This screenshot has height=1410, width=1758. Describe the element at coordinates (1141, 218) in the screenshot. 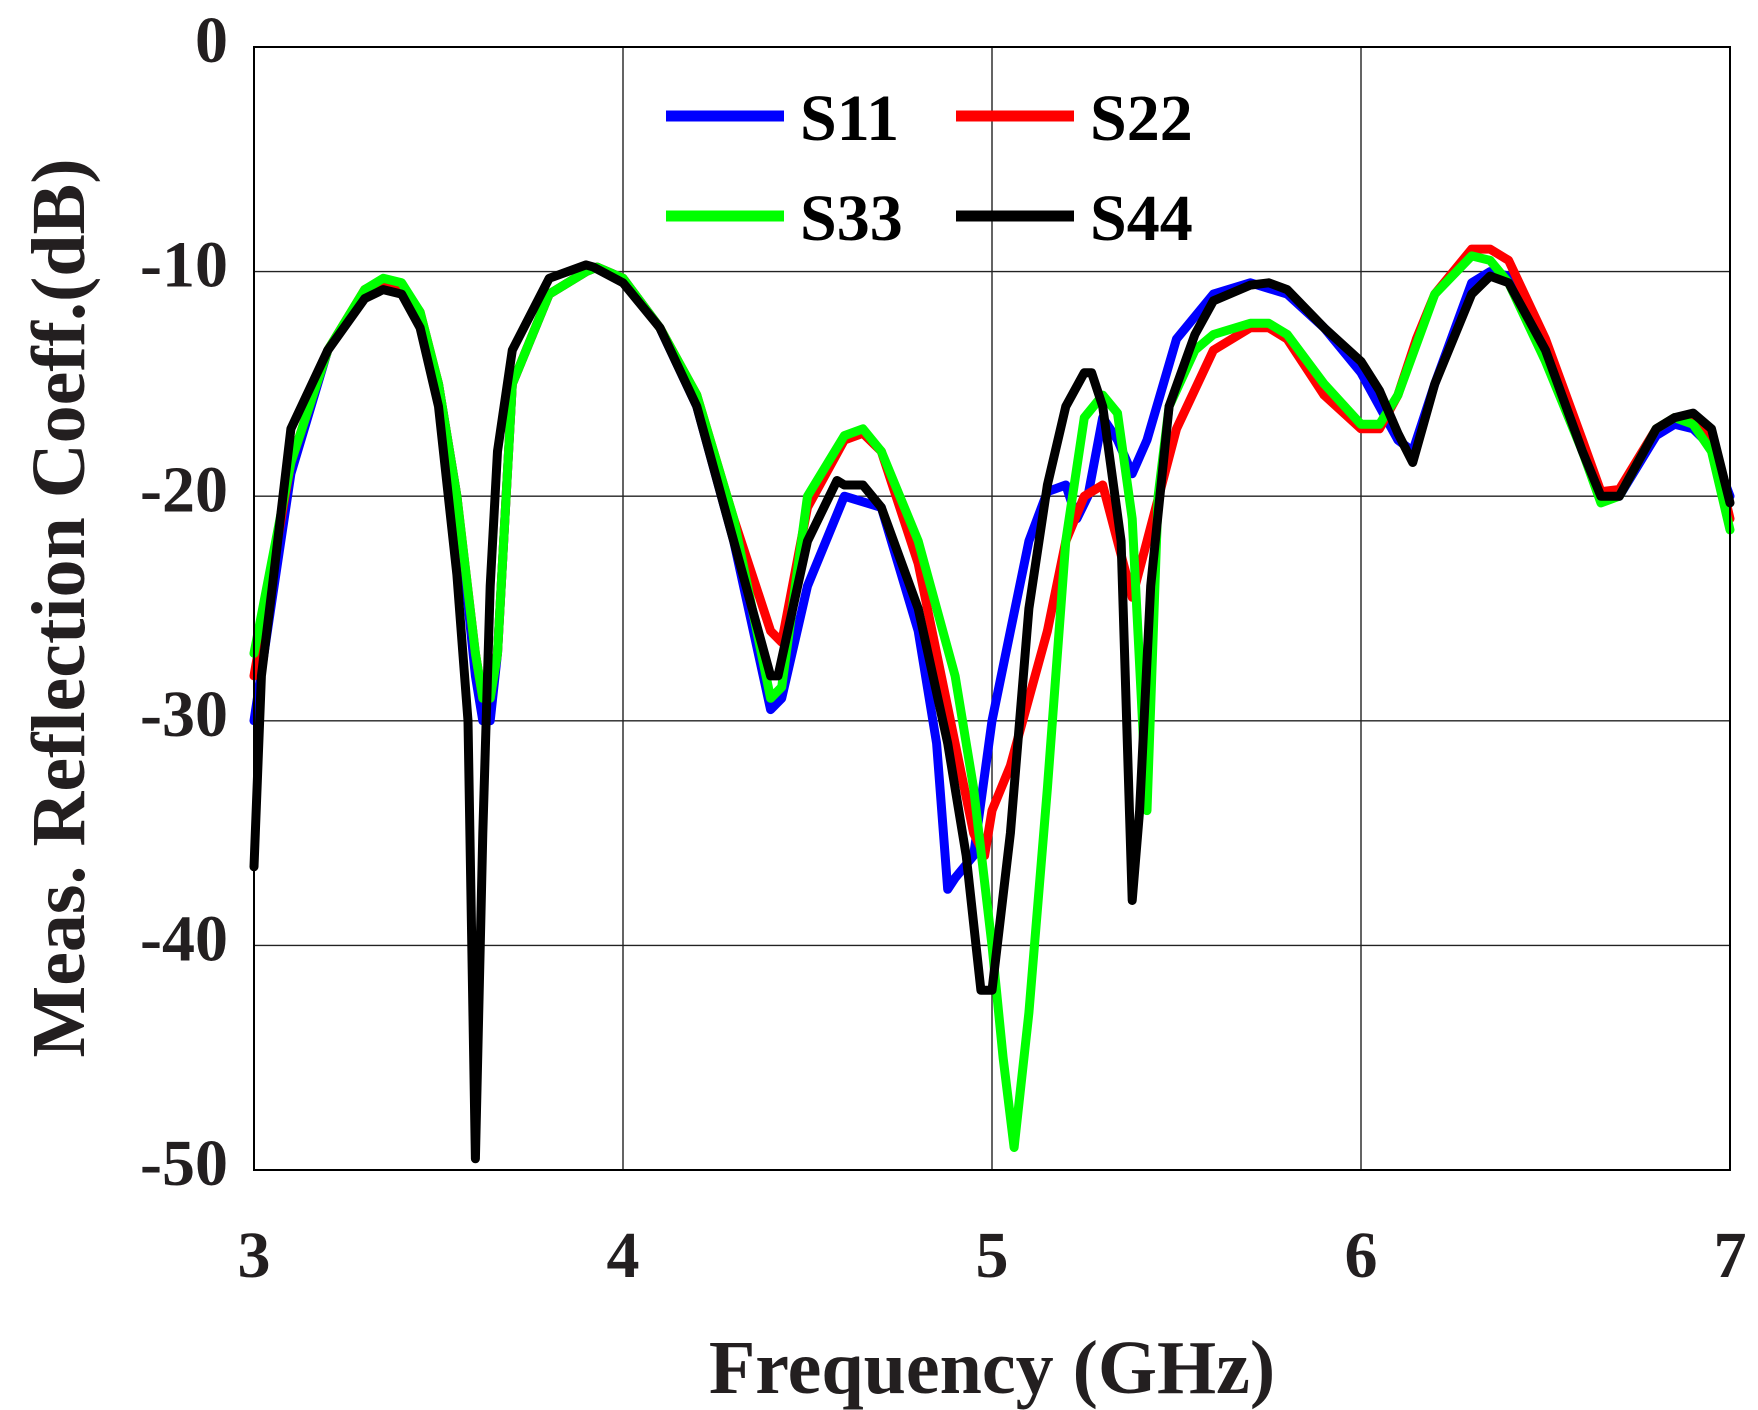

I see `legend-label-s44: S44` at that location.